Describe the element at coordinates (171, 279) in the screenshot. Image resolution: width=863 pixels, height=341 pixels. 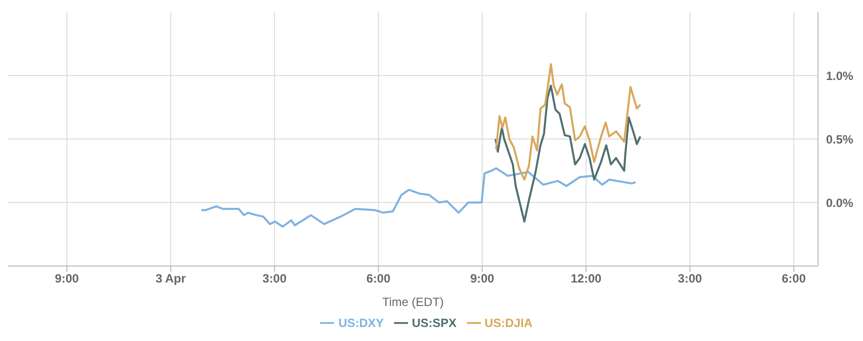
I see `x-tick-label: 3 Apr` at that location.